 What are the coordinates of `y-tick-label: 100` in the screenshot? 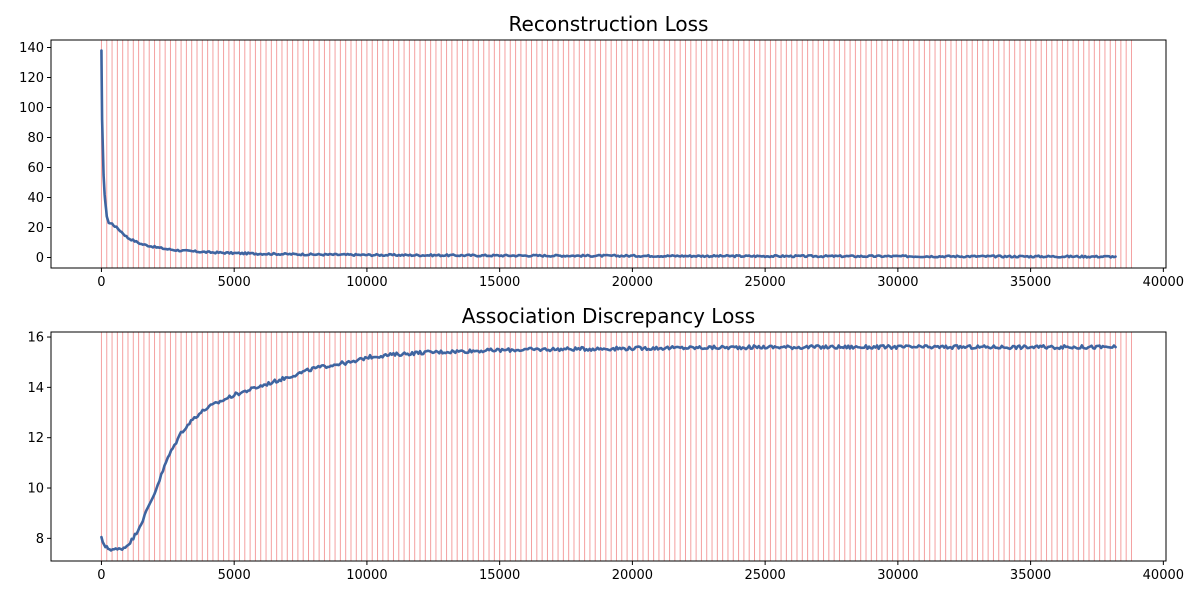 It's located at (31, 108).